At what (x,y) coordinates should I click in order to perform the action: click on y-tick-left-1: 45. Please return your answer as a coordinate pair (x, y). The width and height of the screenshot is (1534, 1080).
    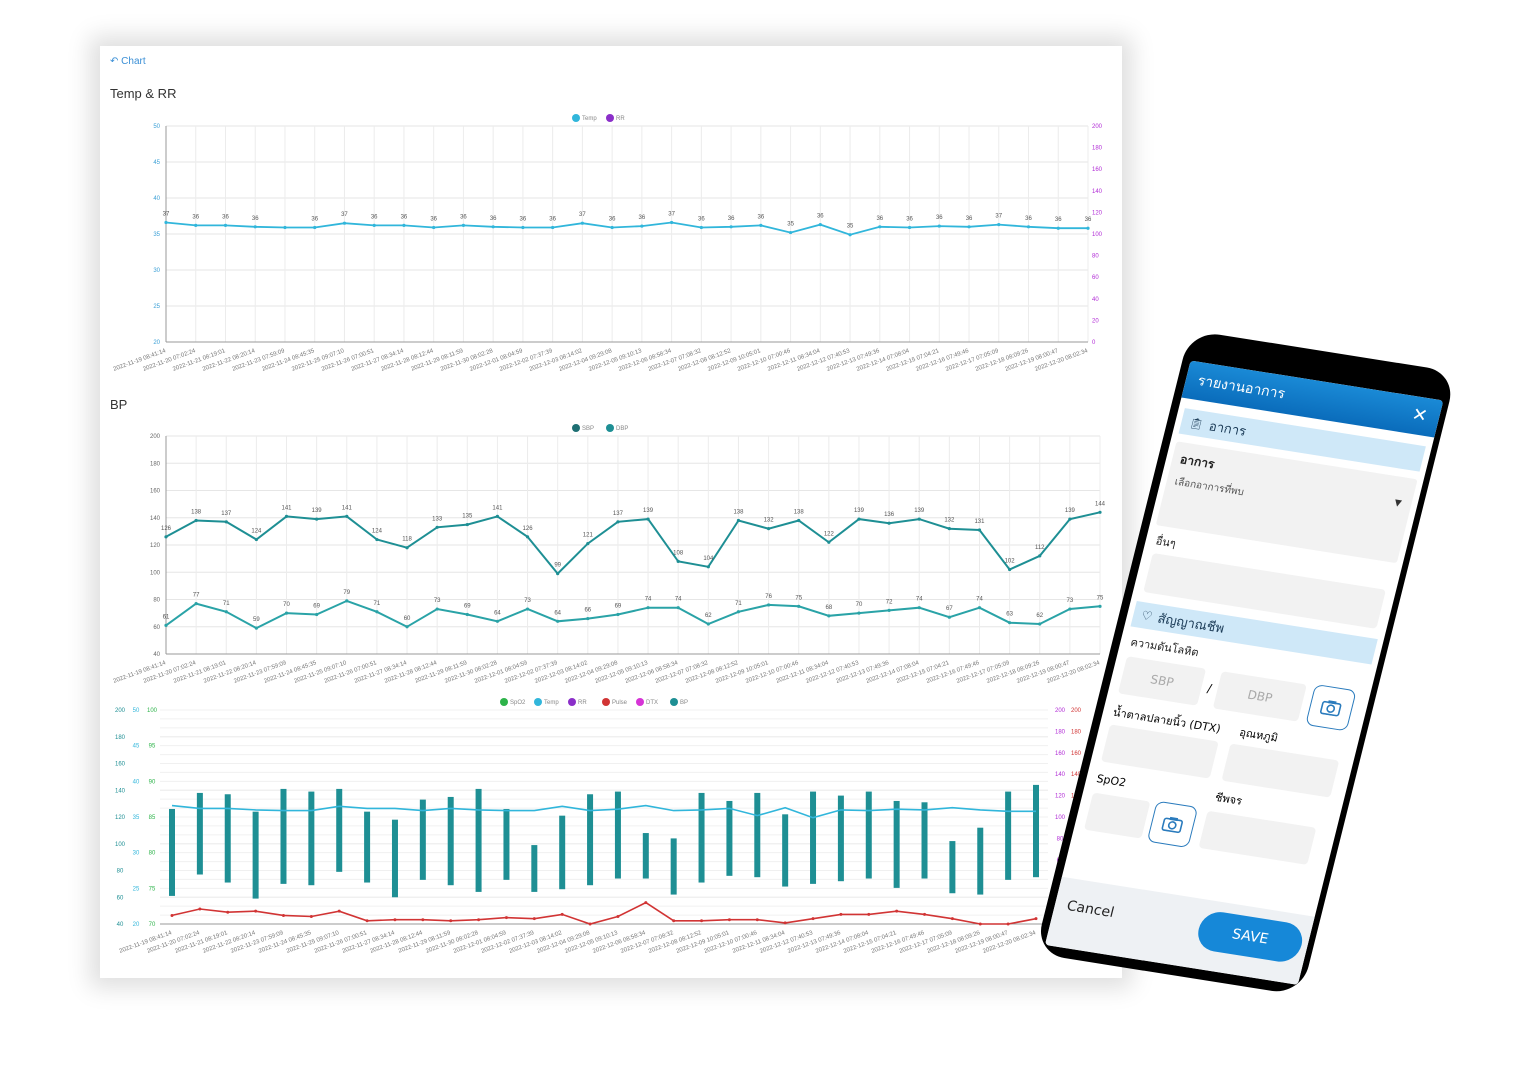
    Looking at the image, I should click on (136, 747).